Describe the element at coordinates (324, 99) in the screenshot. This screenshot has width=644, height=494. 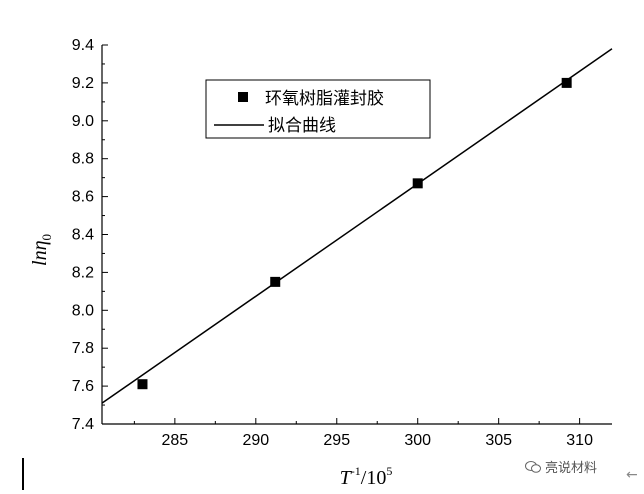
I see `legend-label-series-1: 环氧树脂灌封胶` at that location.